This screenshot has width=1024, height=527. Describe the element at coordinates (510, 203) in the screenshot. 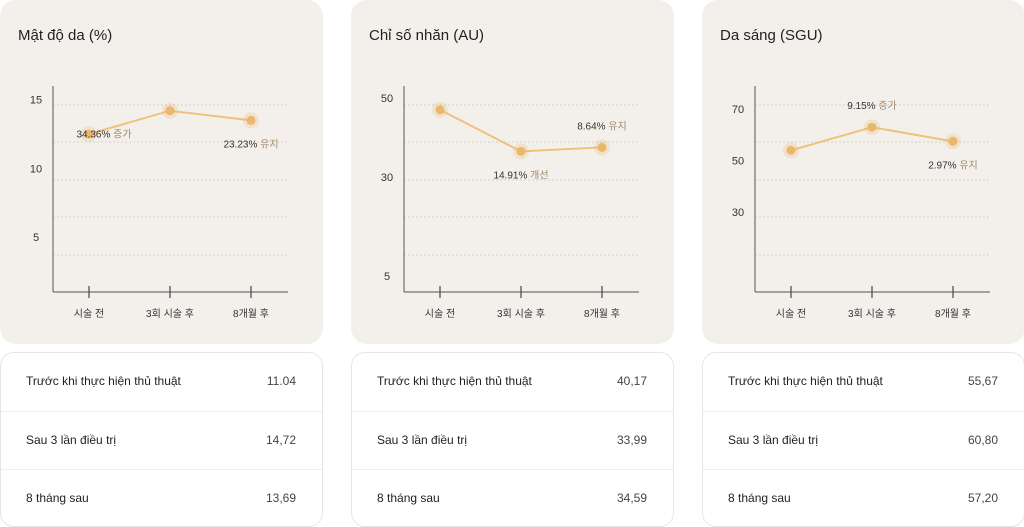

I see `line-chart: 50 30 5 시술 전 3회 시술 후 8개월 후 14.91% 개선 8.64% 유지` at that location.